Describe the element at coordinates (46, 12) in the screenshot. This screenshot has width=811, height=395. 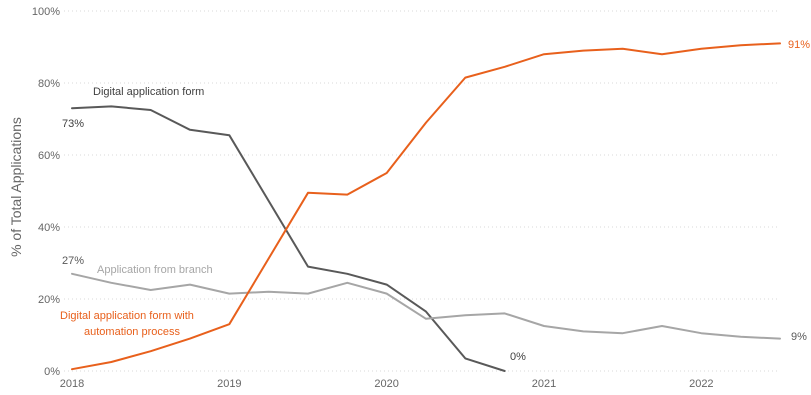
I see `y-tick-label: 100%` at that location.